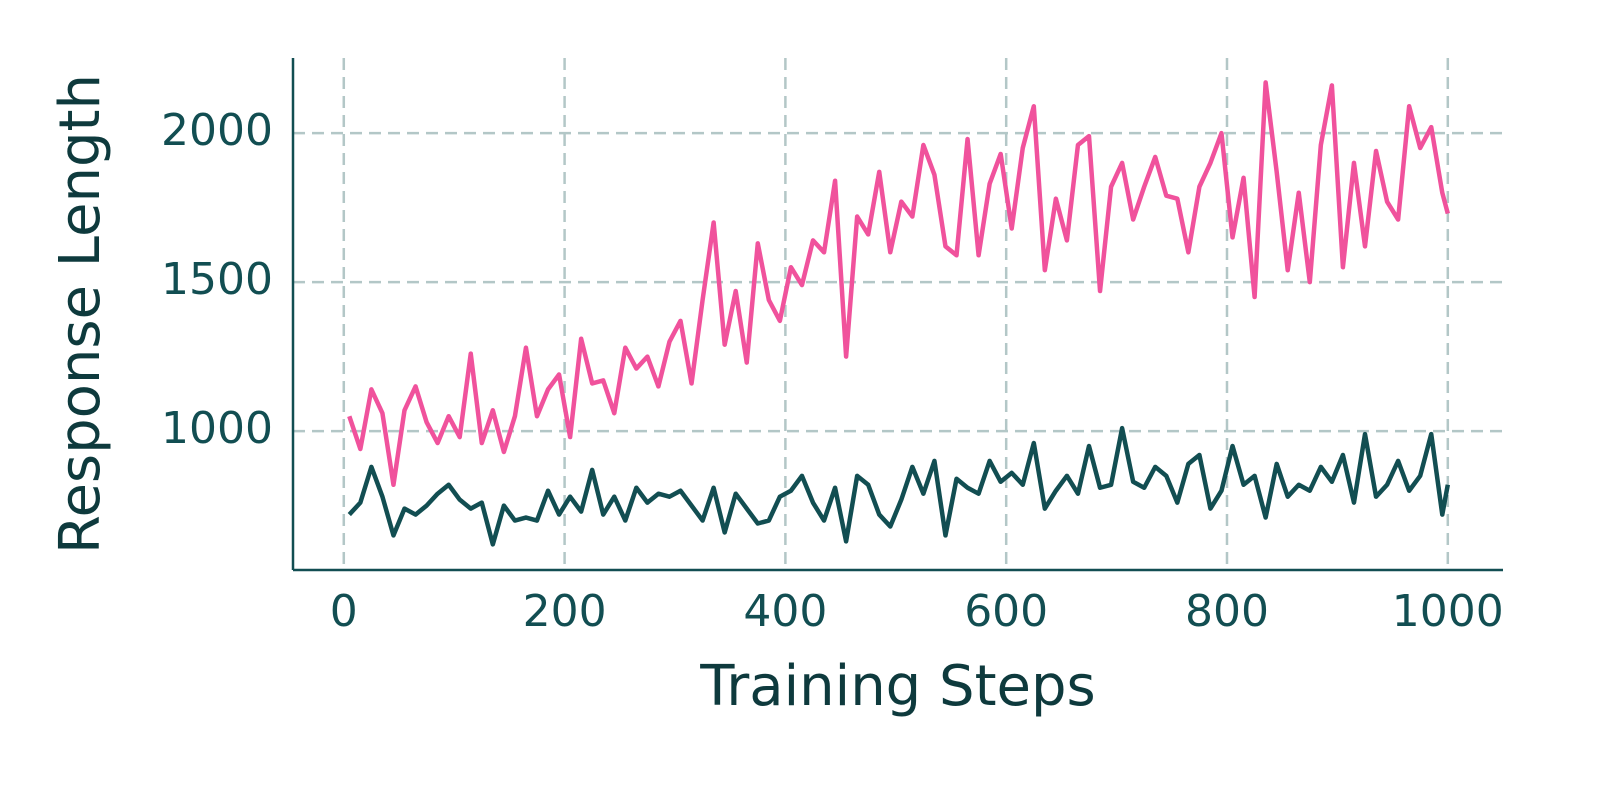  I want to click on x-tick-label: 0, so click(344, 611).